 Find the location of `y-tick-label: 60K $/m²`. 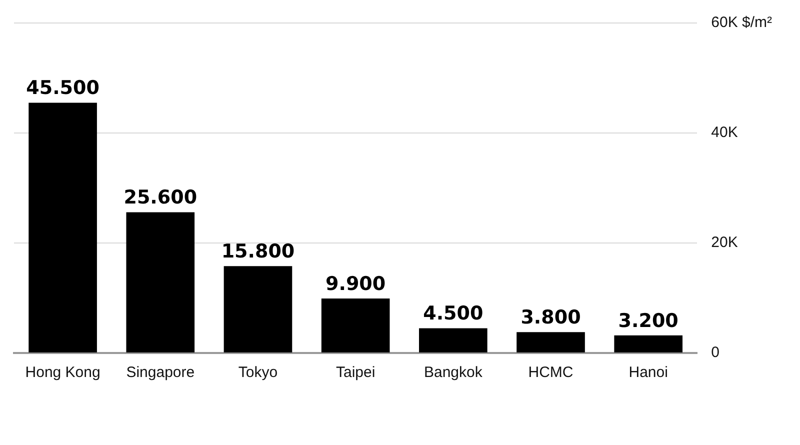

y-tick-label: 60K $/m² is located at coordinates (741, 23).